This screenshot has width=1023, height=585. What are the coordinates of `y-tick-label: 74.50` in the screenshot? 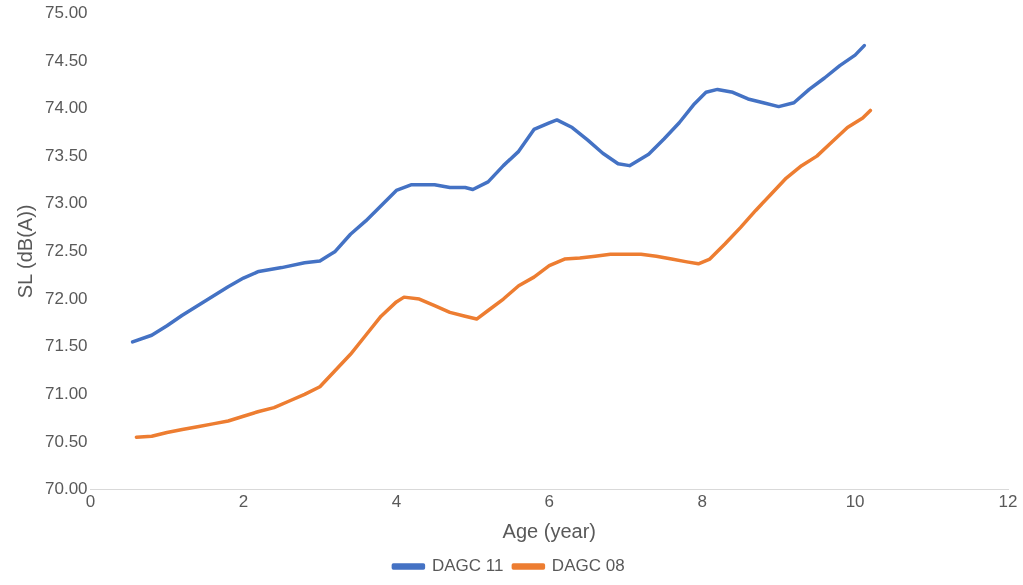 It's located at (66, 60).